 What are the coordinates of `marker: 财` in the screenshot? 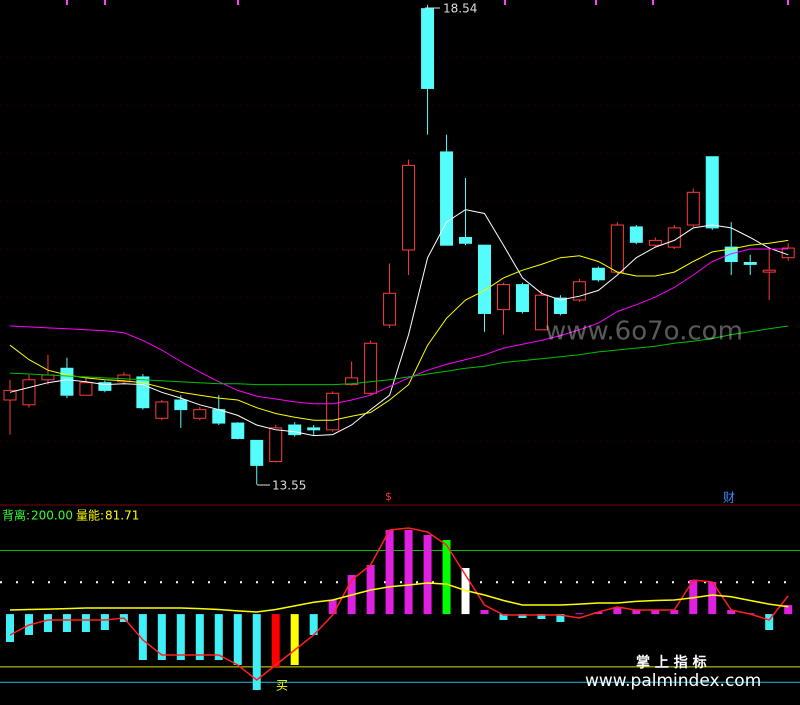 It's located at (729, 498).